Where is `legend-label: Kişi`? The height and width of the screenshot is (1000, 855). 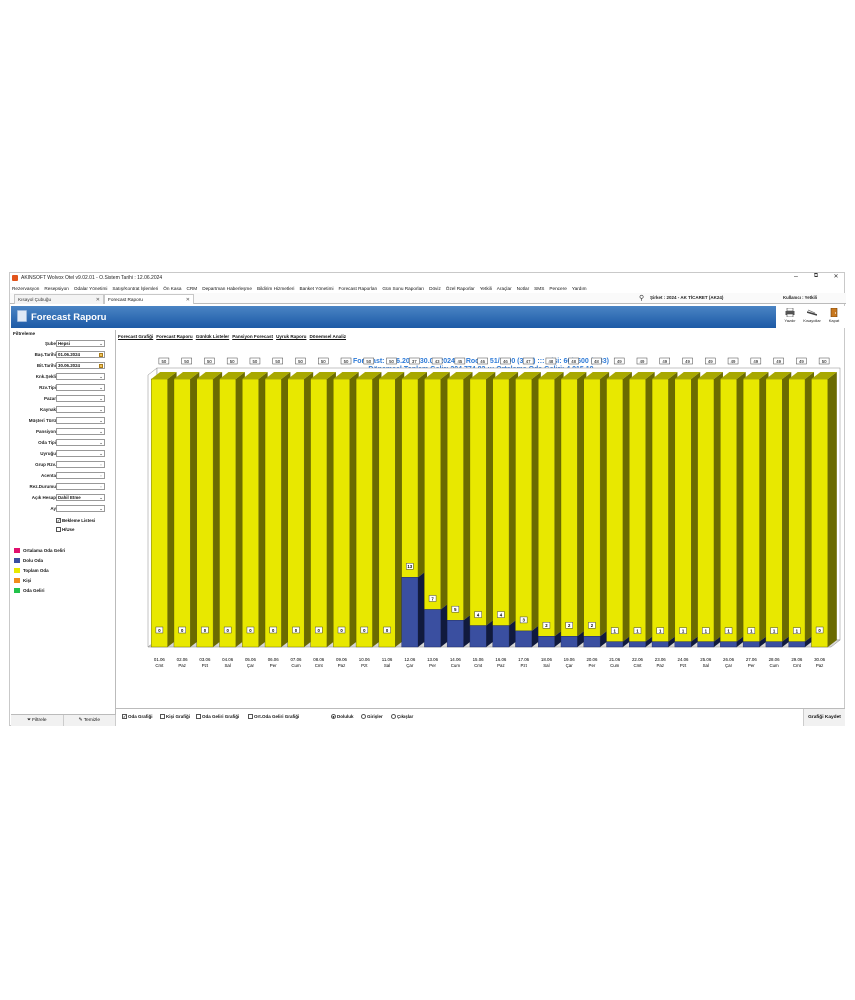
legend-label: Kişi is located at coordinates (27, 580).